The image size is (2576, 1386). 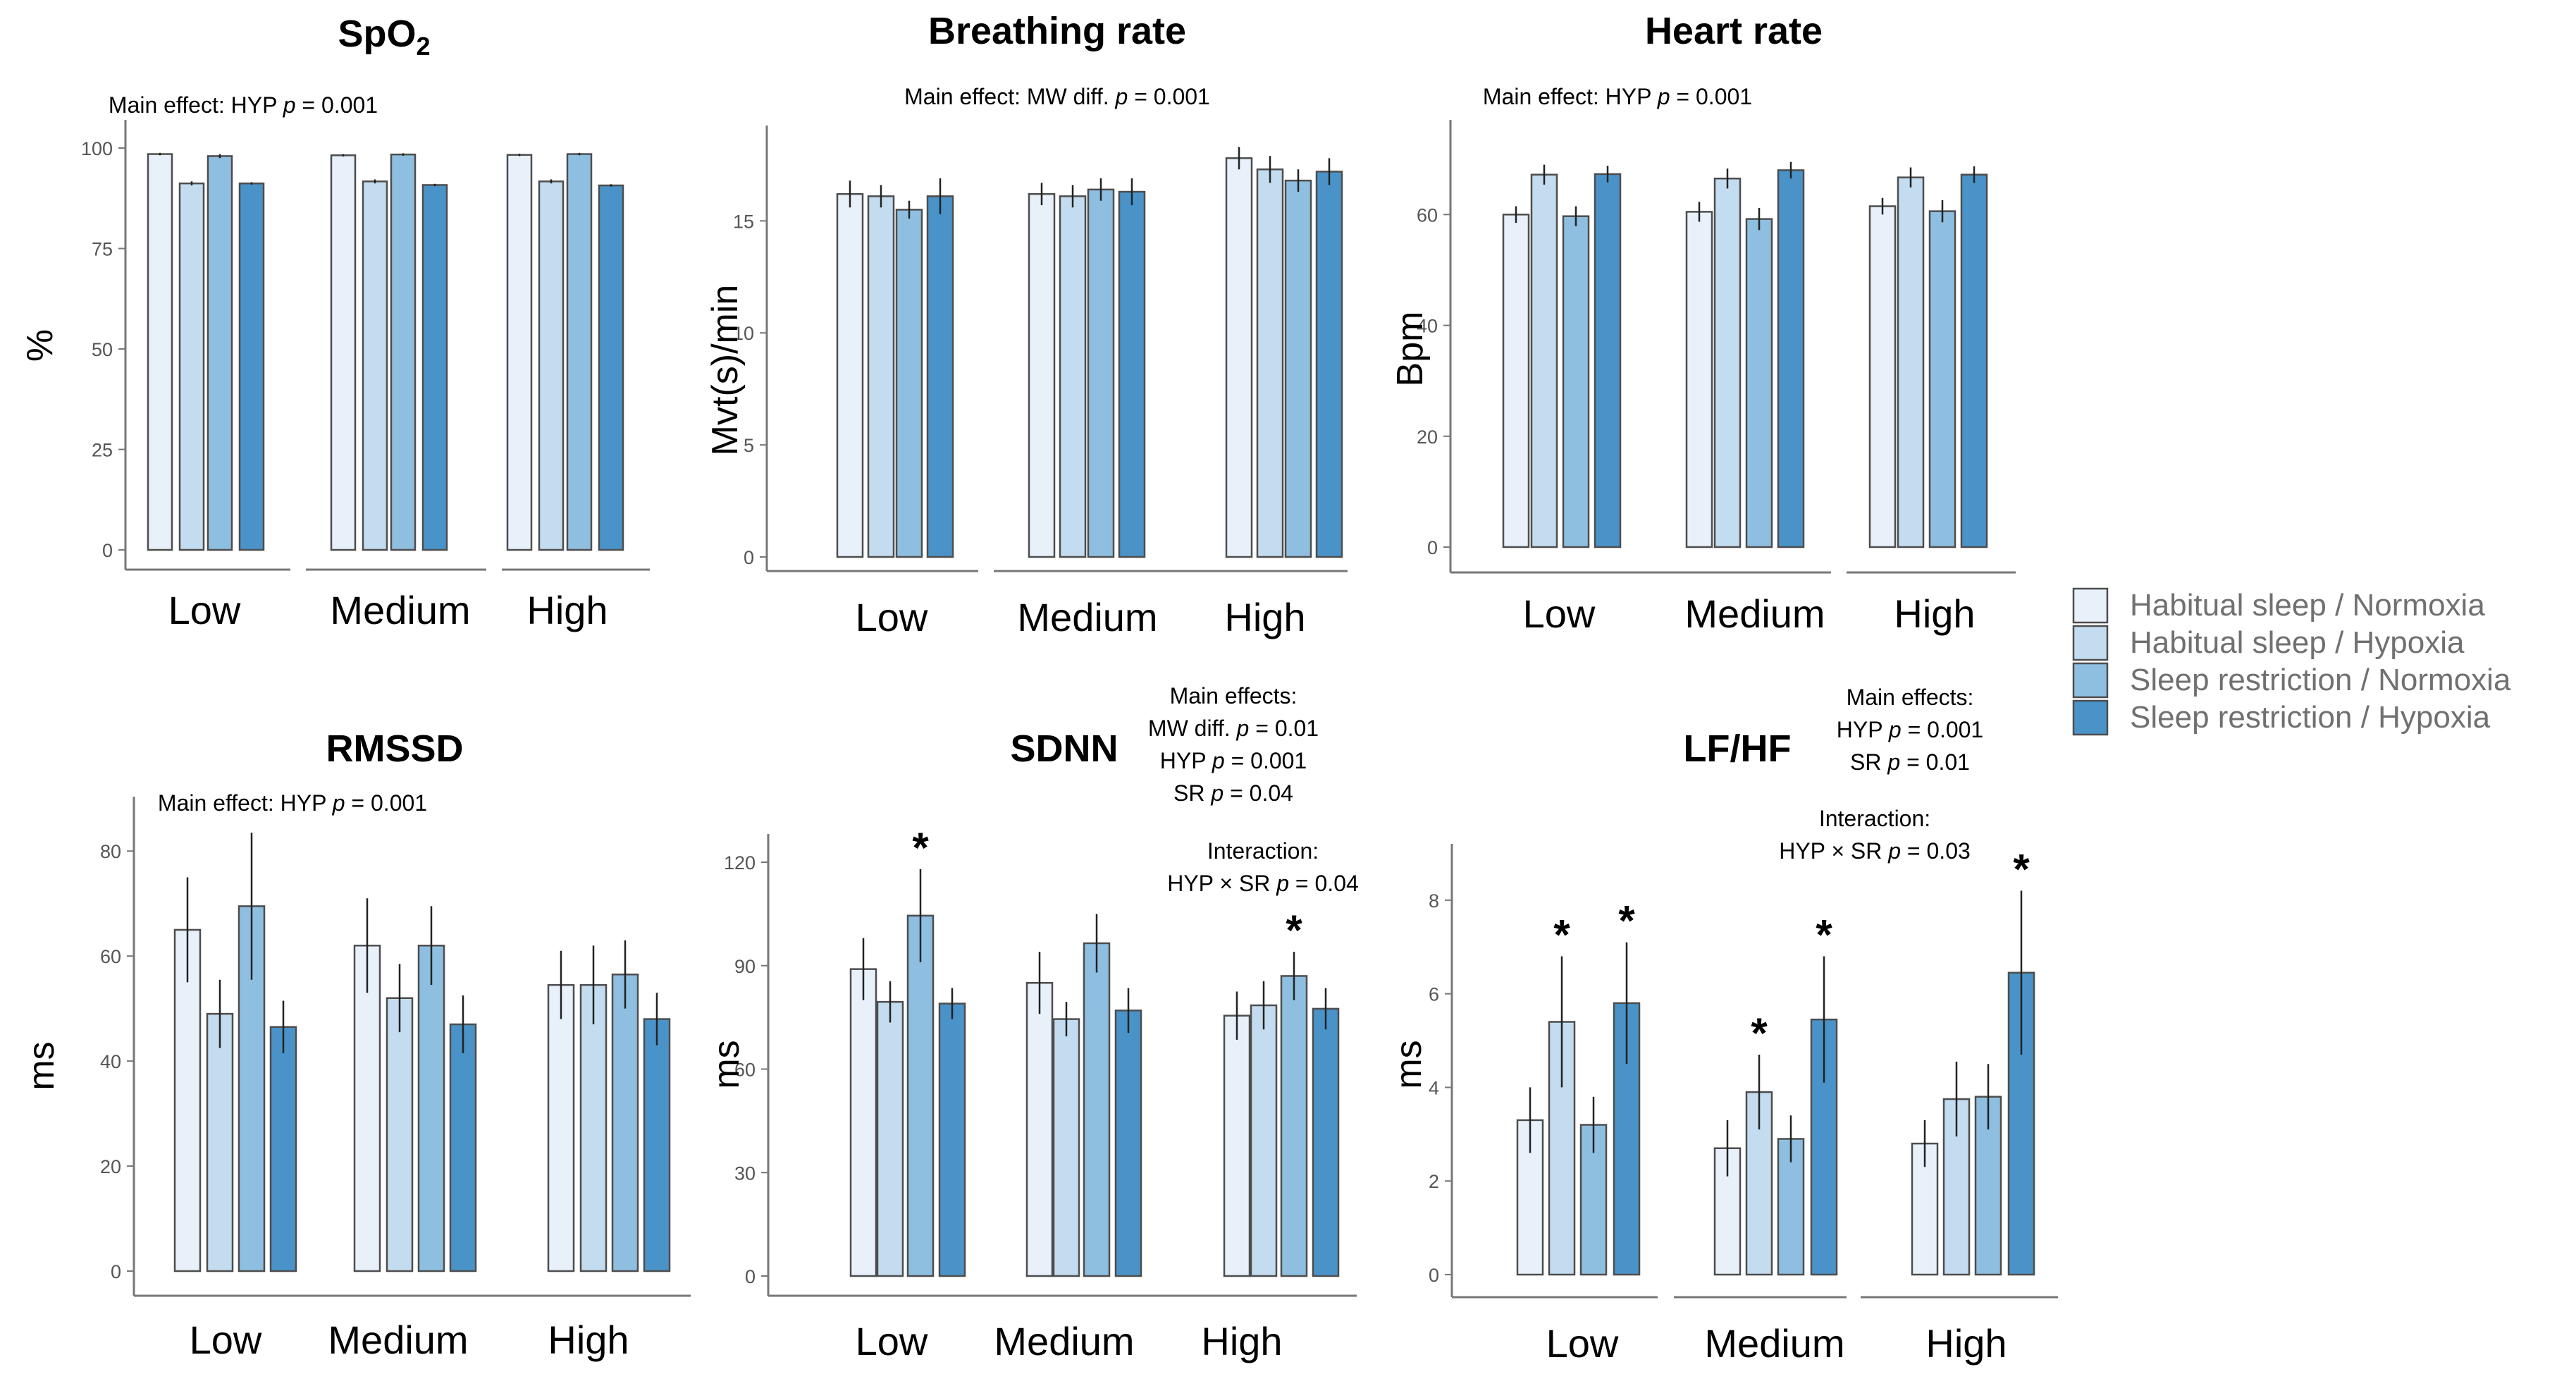 What do you see at coordinates (726, 370) in the screenshot?
I see `y-axis-label: Mvt(s)/min` at bounding box center [726, 370].